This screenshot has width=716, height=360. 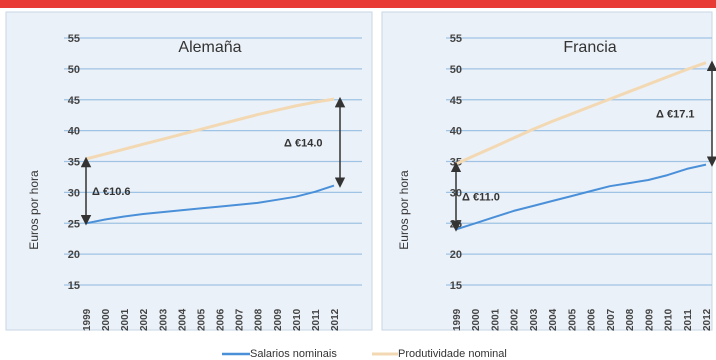 I want to click on gap-label: Δ €10.6, so click(x=111, y=192).